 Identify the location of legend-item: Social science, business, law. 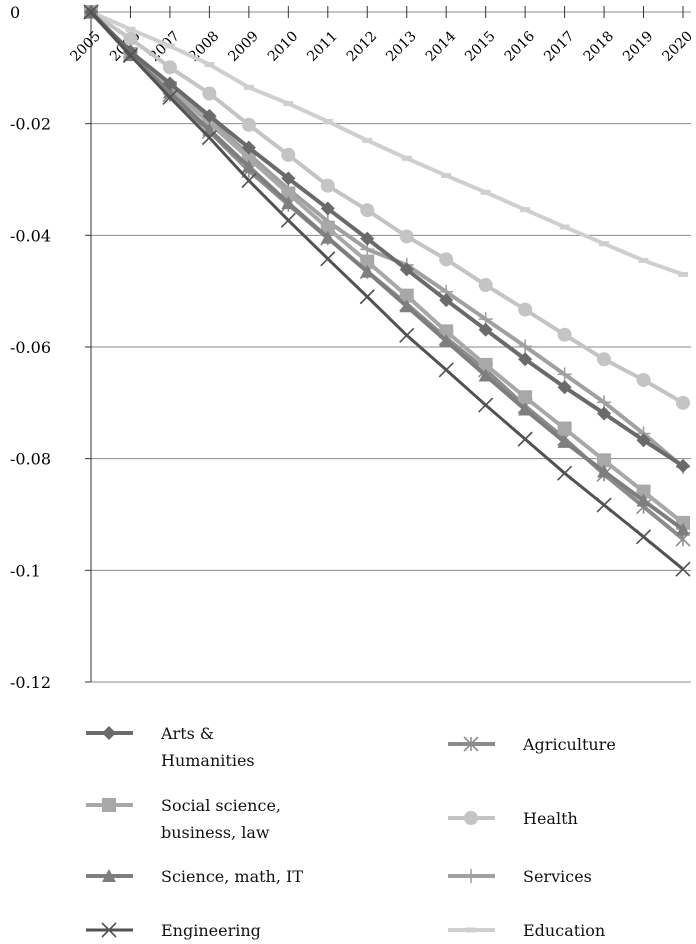
(183, 819).